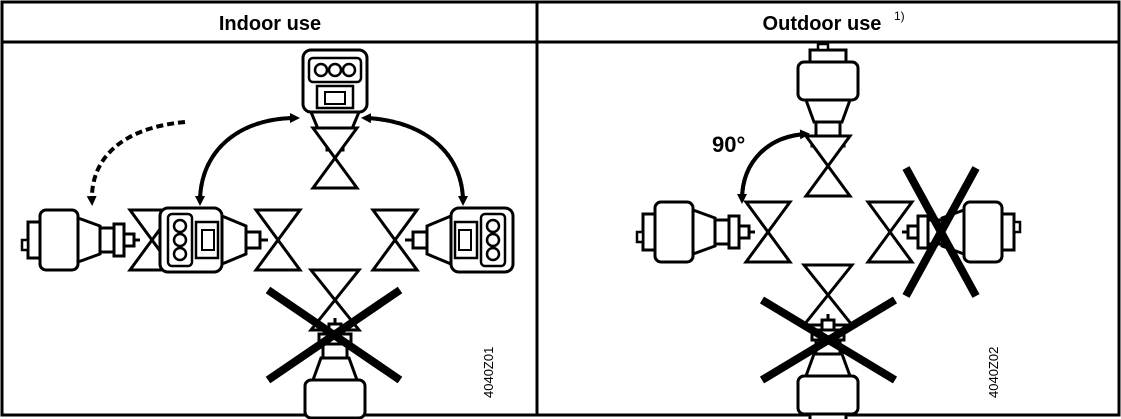 This screenshot has width=1121, height=419. What do you see at coordinates (961, 232) in the screenshot?
I see `outdoor-actuator-right` at bounding box center [961, 232].